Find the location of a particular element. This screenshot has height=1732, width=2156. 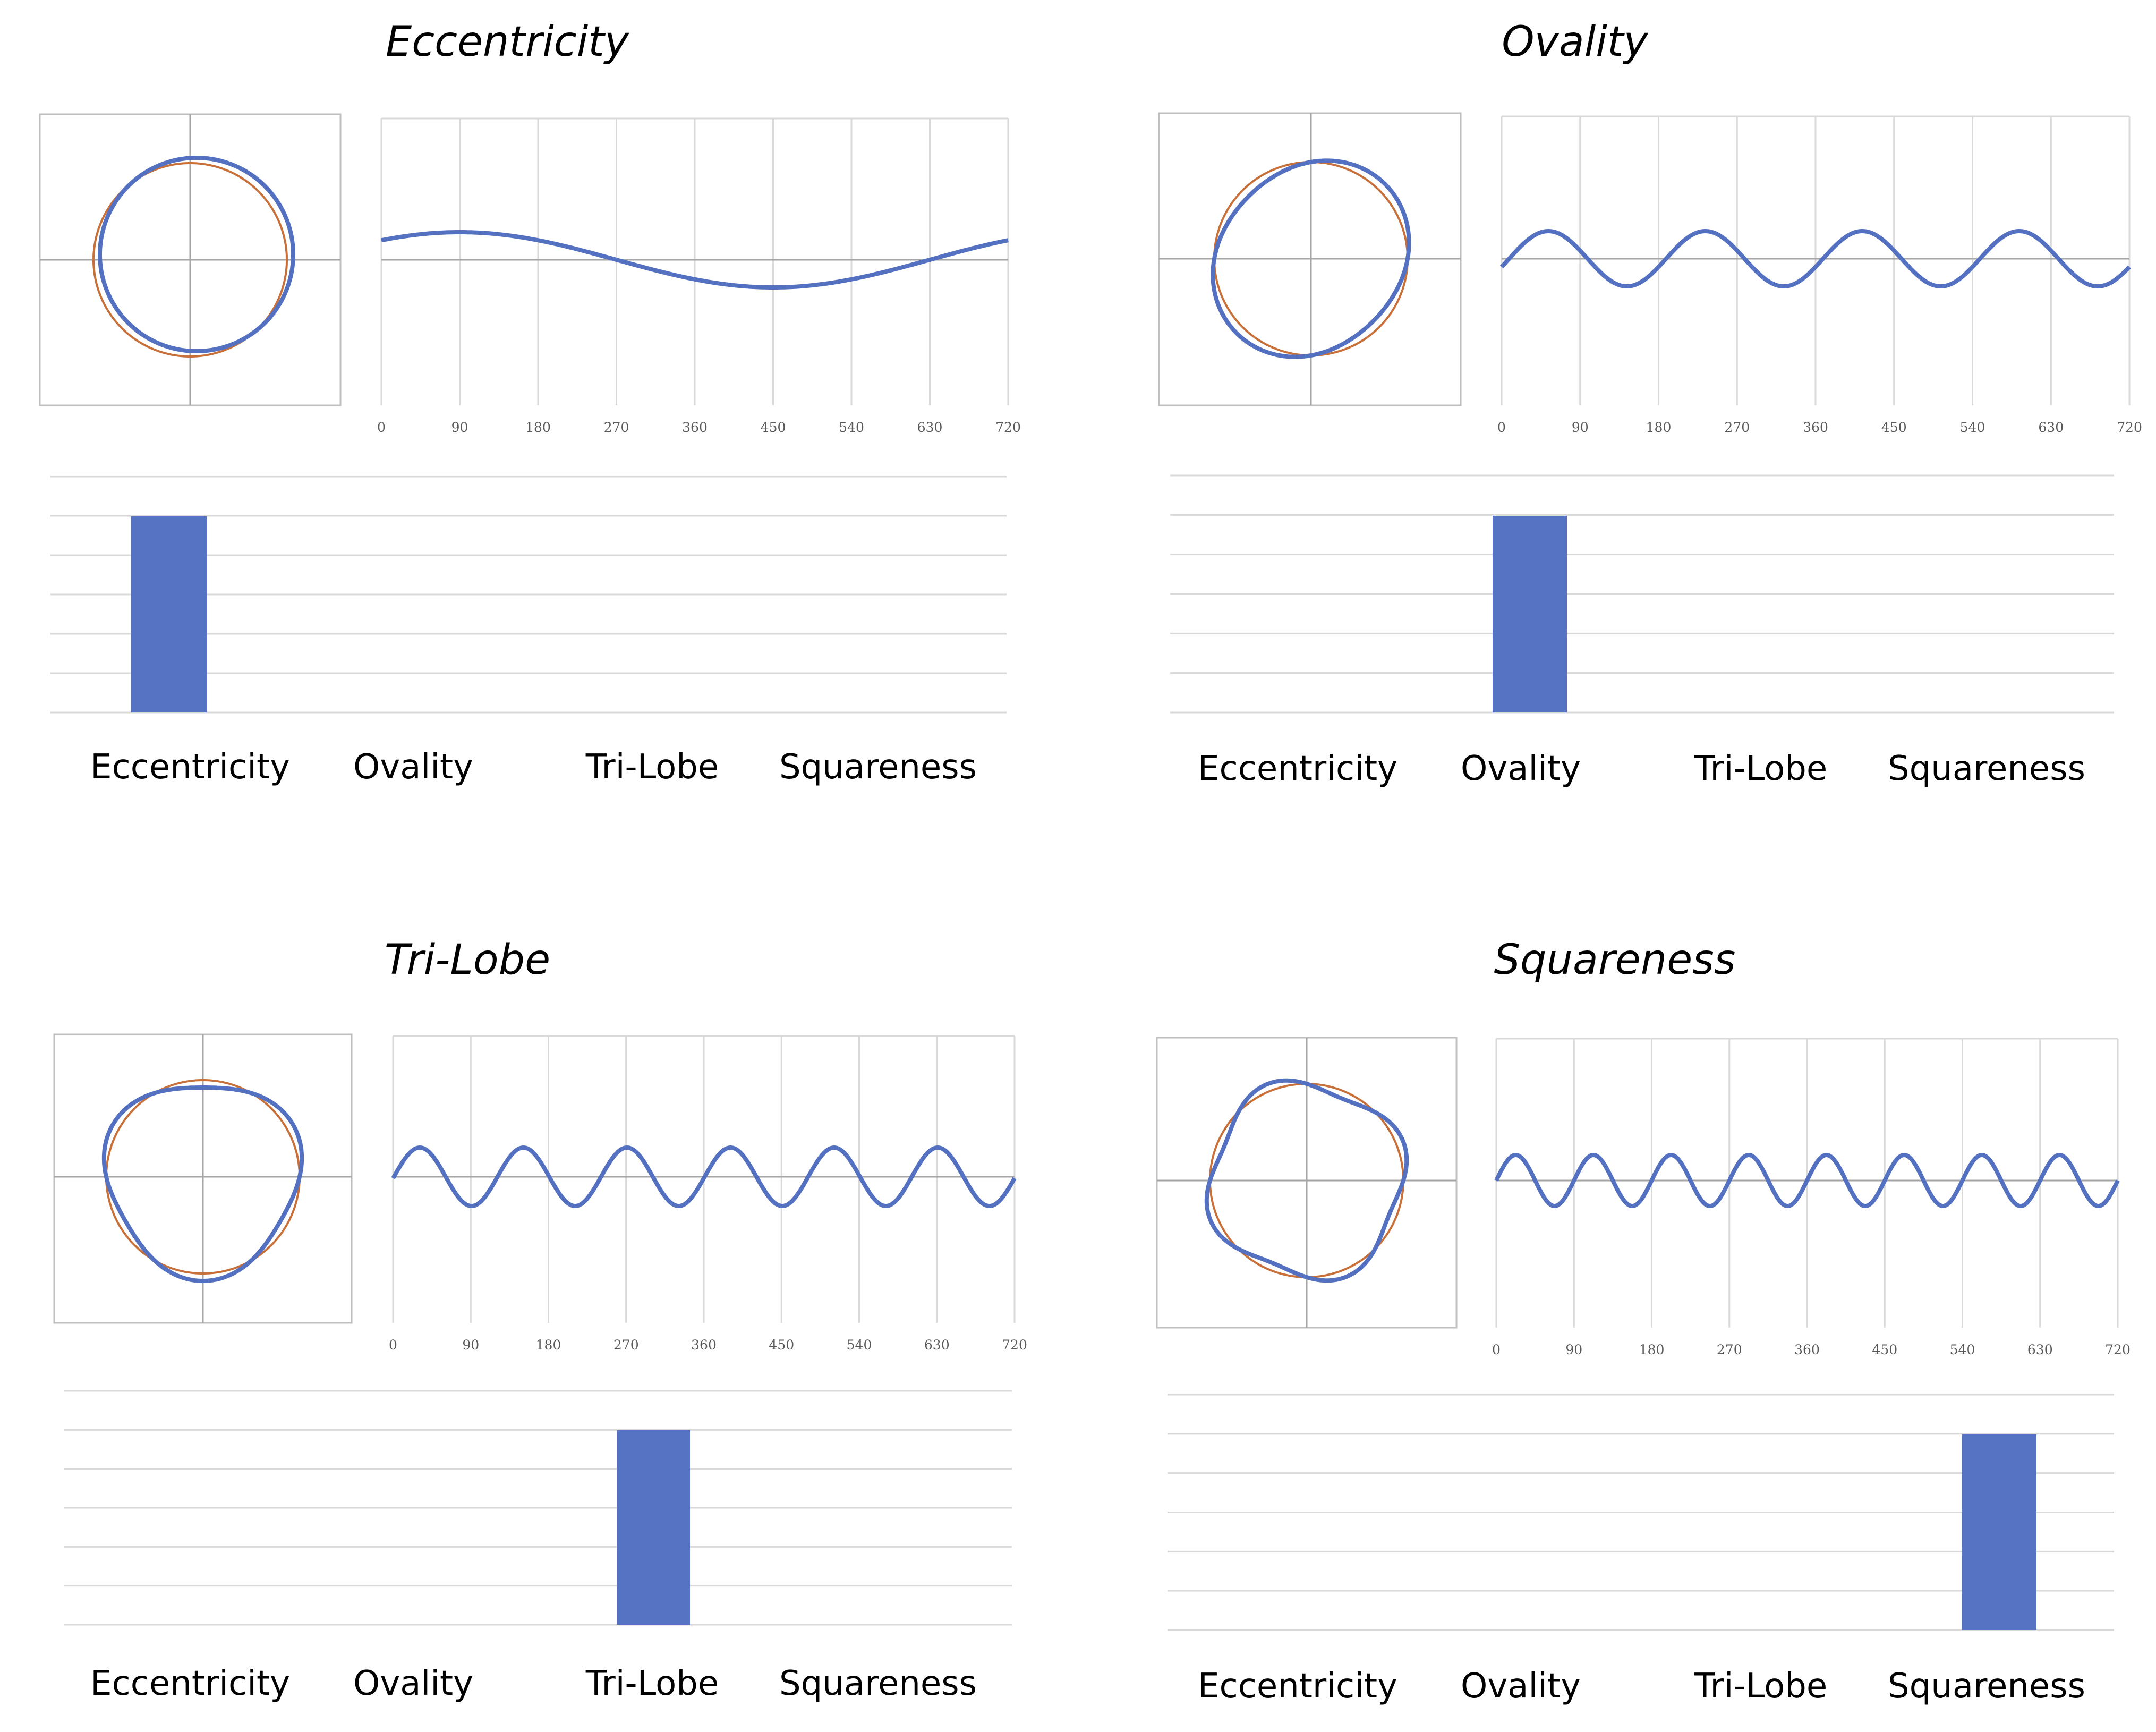

panel-title: Squareness is located at coordinates (1614, 960).